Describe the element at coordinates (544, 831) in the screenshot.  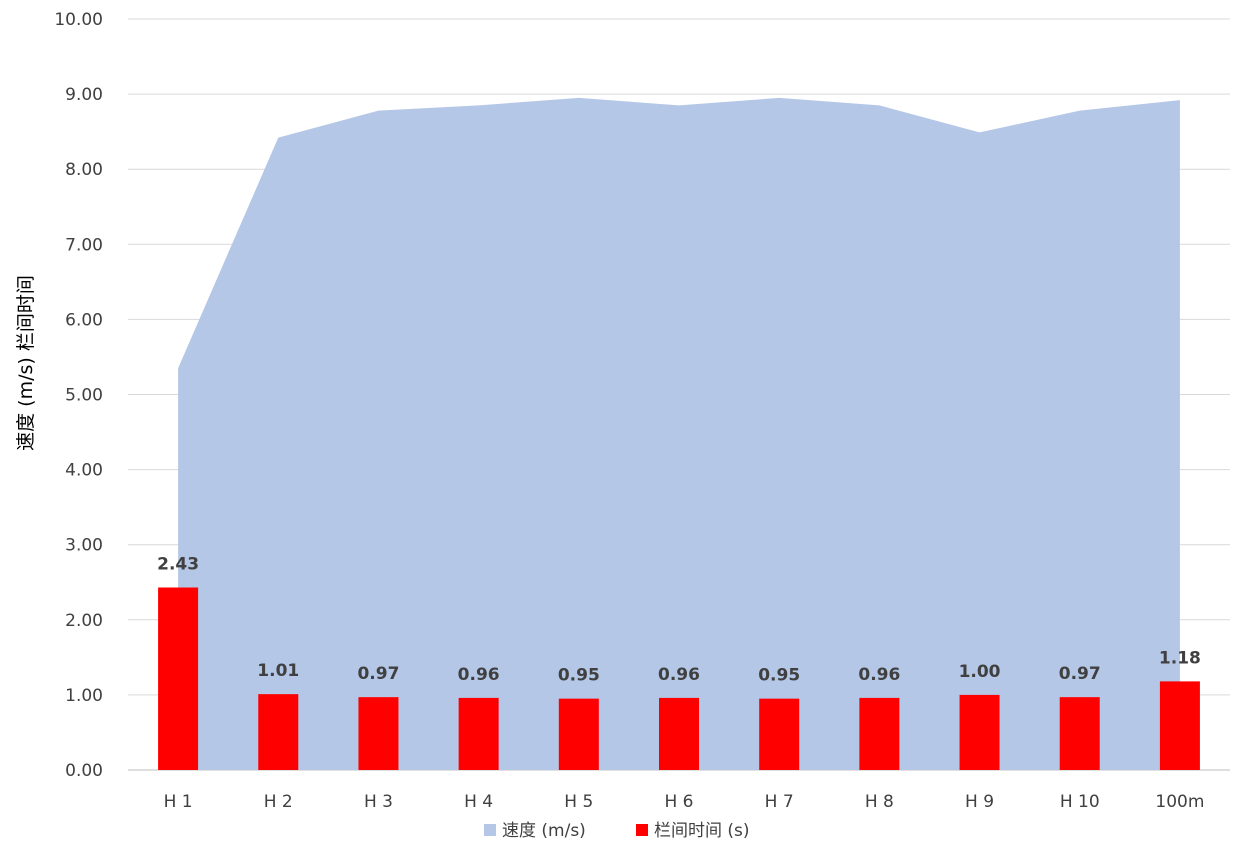
I see `legend-label-speed: 速度 (m/s)` at that location.